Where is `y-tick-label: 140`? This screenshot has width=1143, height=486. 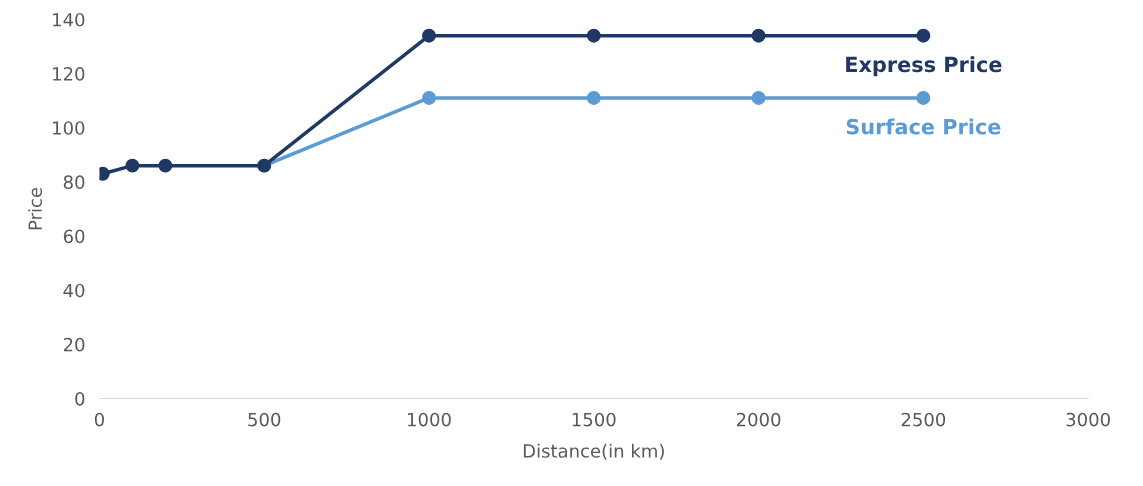 y-tick-label: 140 is located at coordinates (69, 19).